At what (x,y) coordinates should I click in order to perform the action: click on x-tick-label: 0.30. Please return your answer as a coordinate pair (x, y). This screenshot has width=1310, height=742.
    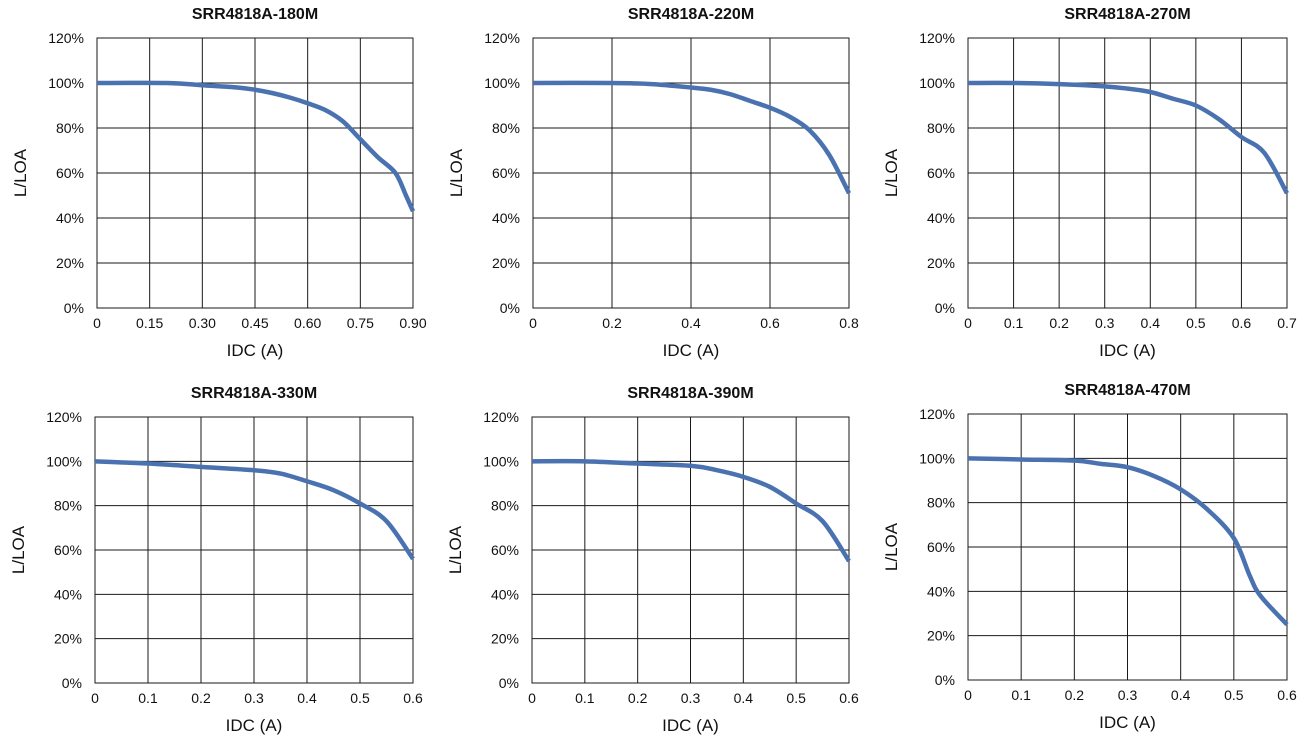
    Looking at the image, I should click on (202, 323).